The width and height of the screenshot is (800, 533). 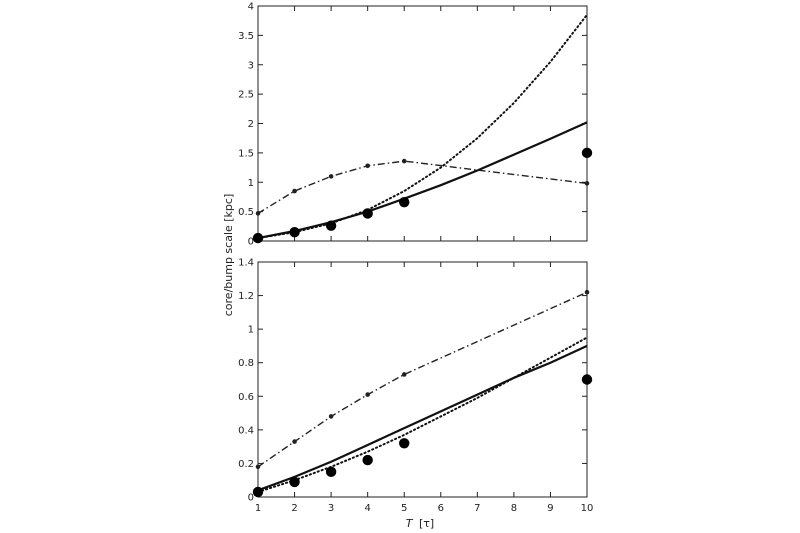 What do you see at coordinates (251, 183) in the screenshot?
I see `top-y-tick-label: 1` at bounding box center [251, 183].